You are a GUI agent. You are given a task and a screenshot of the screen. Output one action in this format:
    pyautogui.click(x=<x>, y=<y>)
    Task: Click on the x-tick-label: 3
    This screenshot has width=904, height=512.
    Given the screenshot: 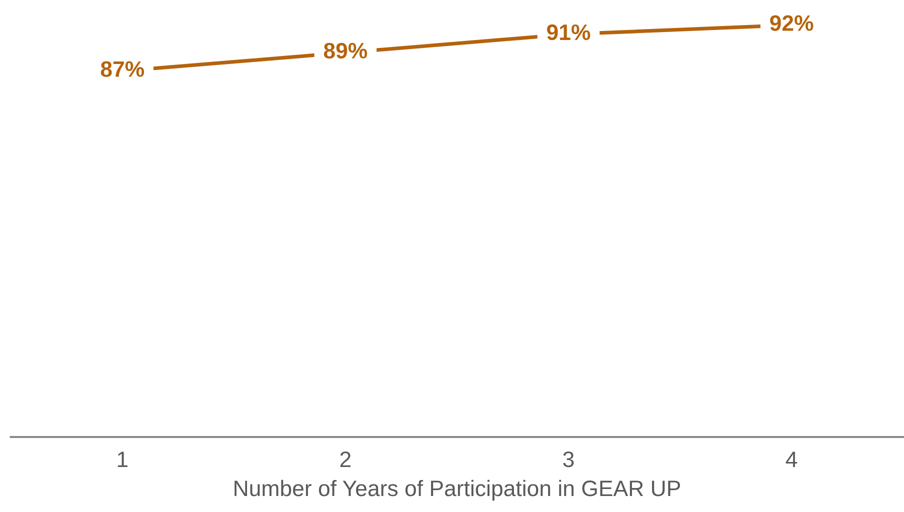 What is the action you would take?
    pyautogui.click(x=568, y=459)
    